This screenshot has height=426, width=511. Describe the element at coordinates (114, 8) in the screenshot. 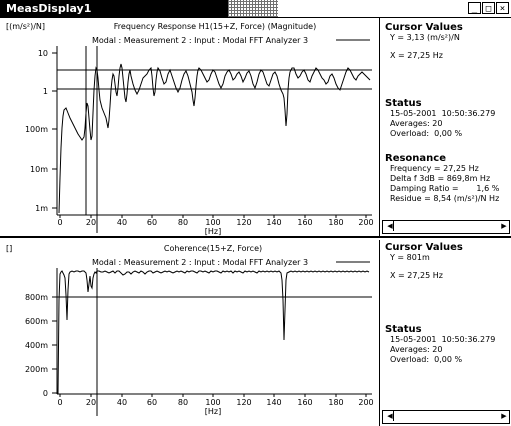

I see `window-title: MeasDisplay1` at that location.